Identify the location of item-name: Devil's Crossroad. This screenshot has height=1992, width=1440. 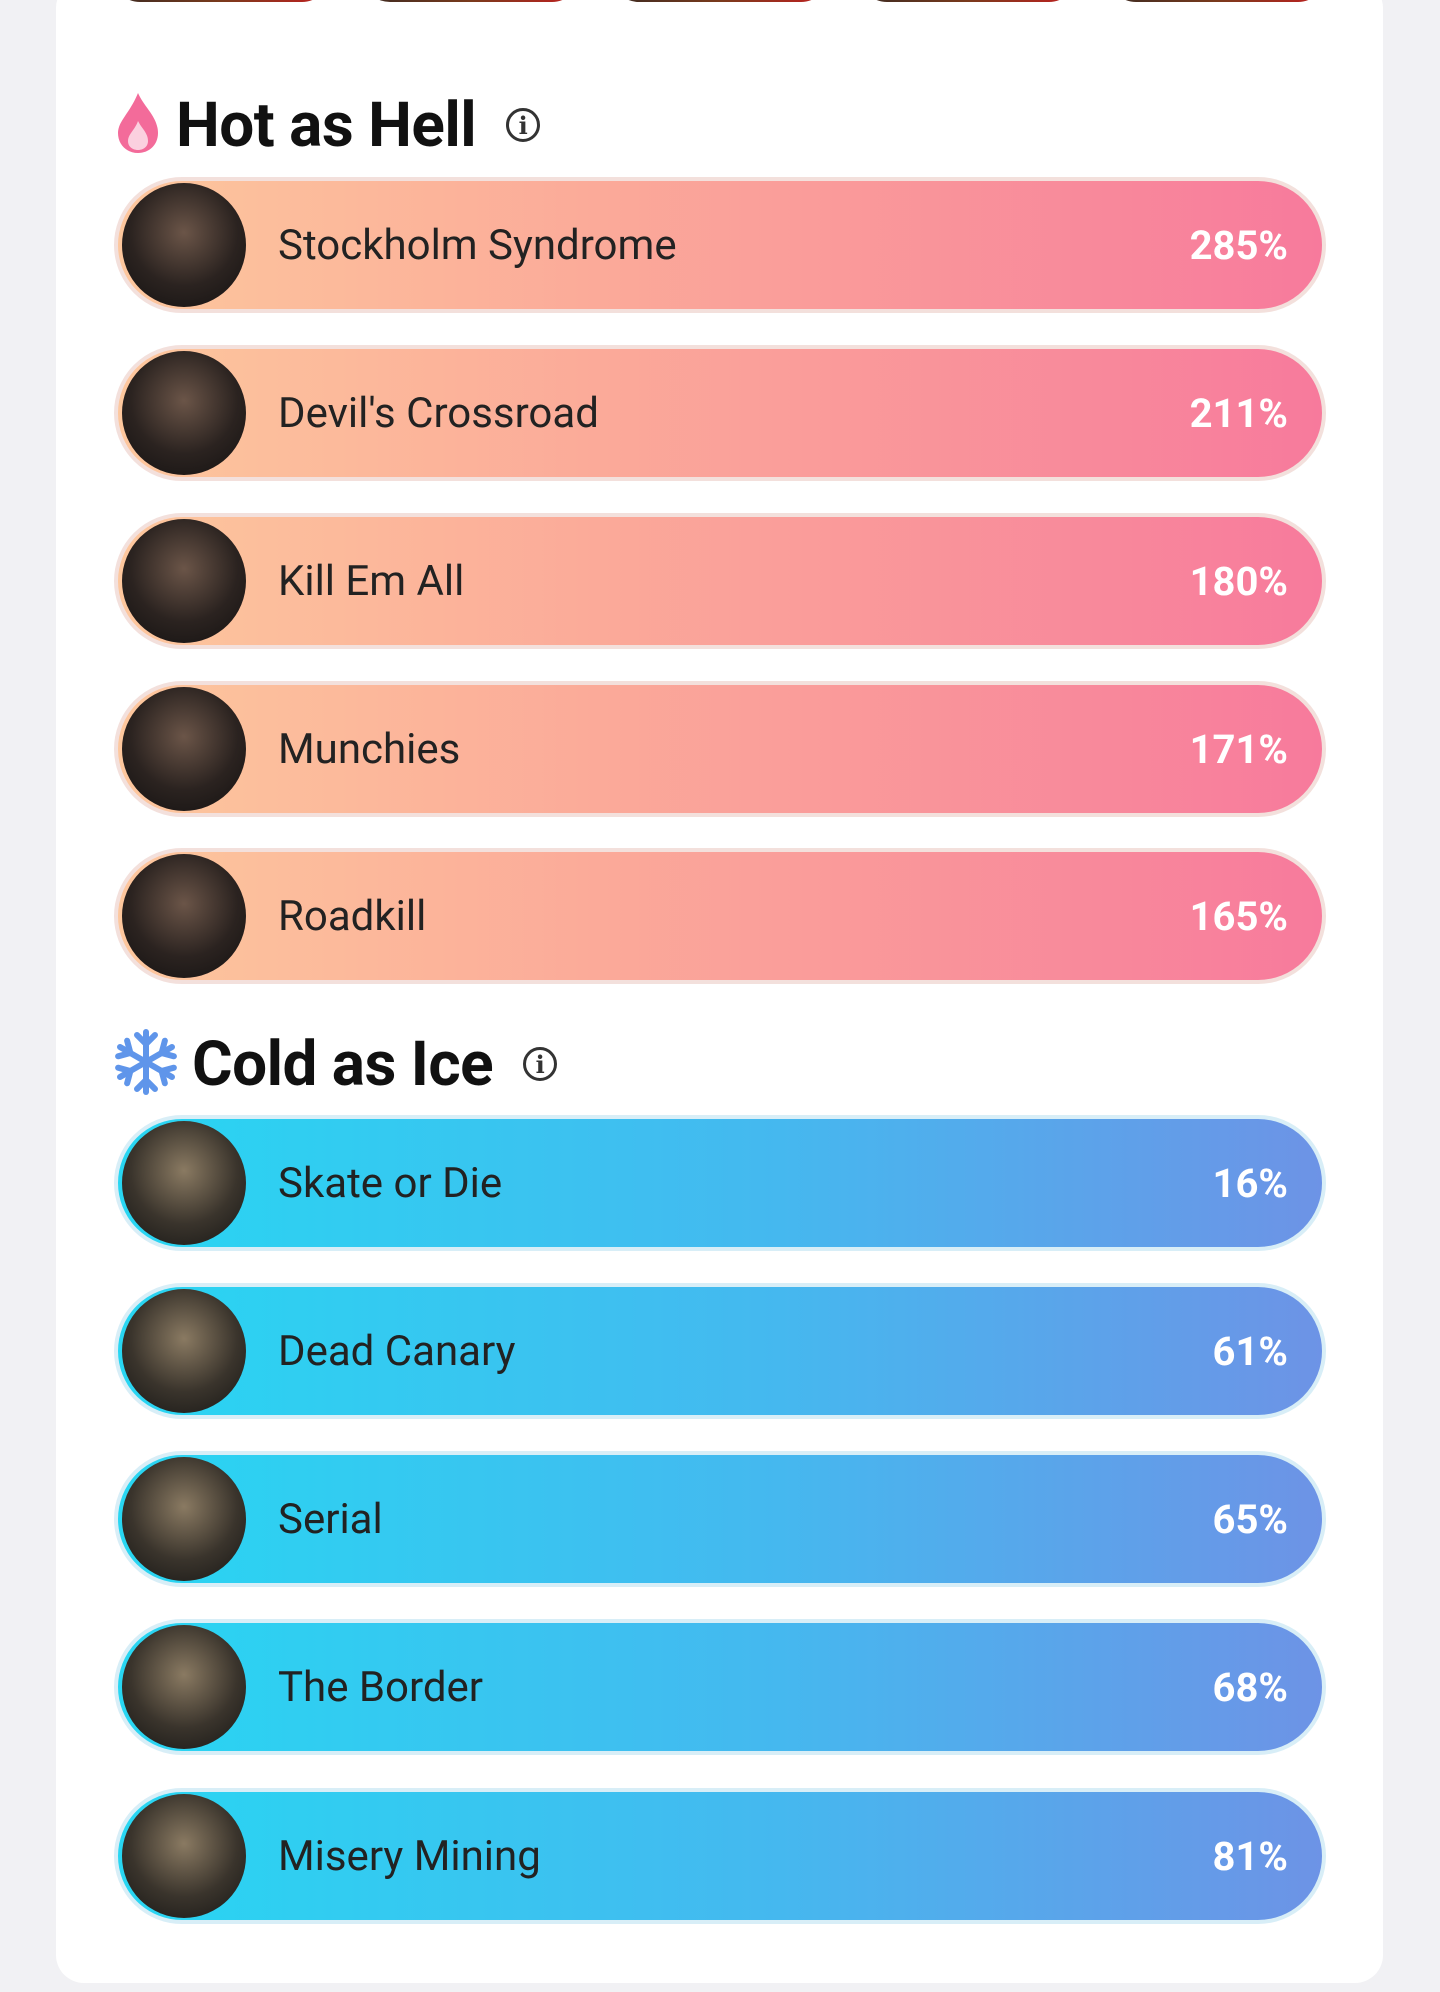
(734, 413).